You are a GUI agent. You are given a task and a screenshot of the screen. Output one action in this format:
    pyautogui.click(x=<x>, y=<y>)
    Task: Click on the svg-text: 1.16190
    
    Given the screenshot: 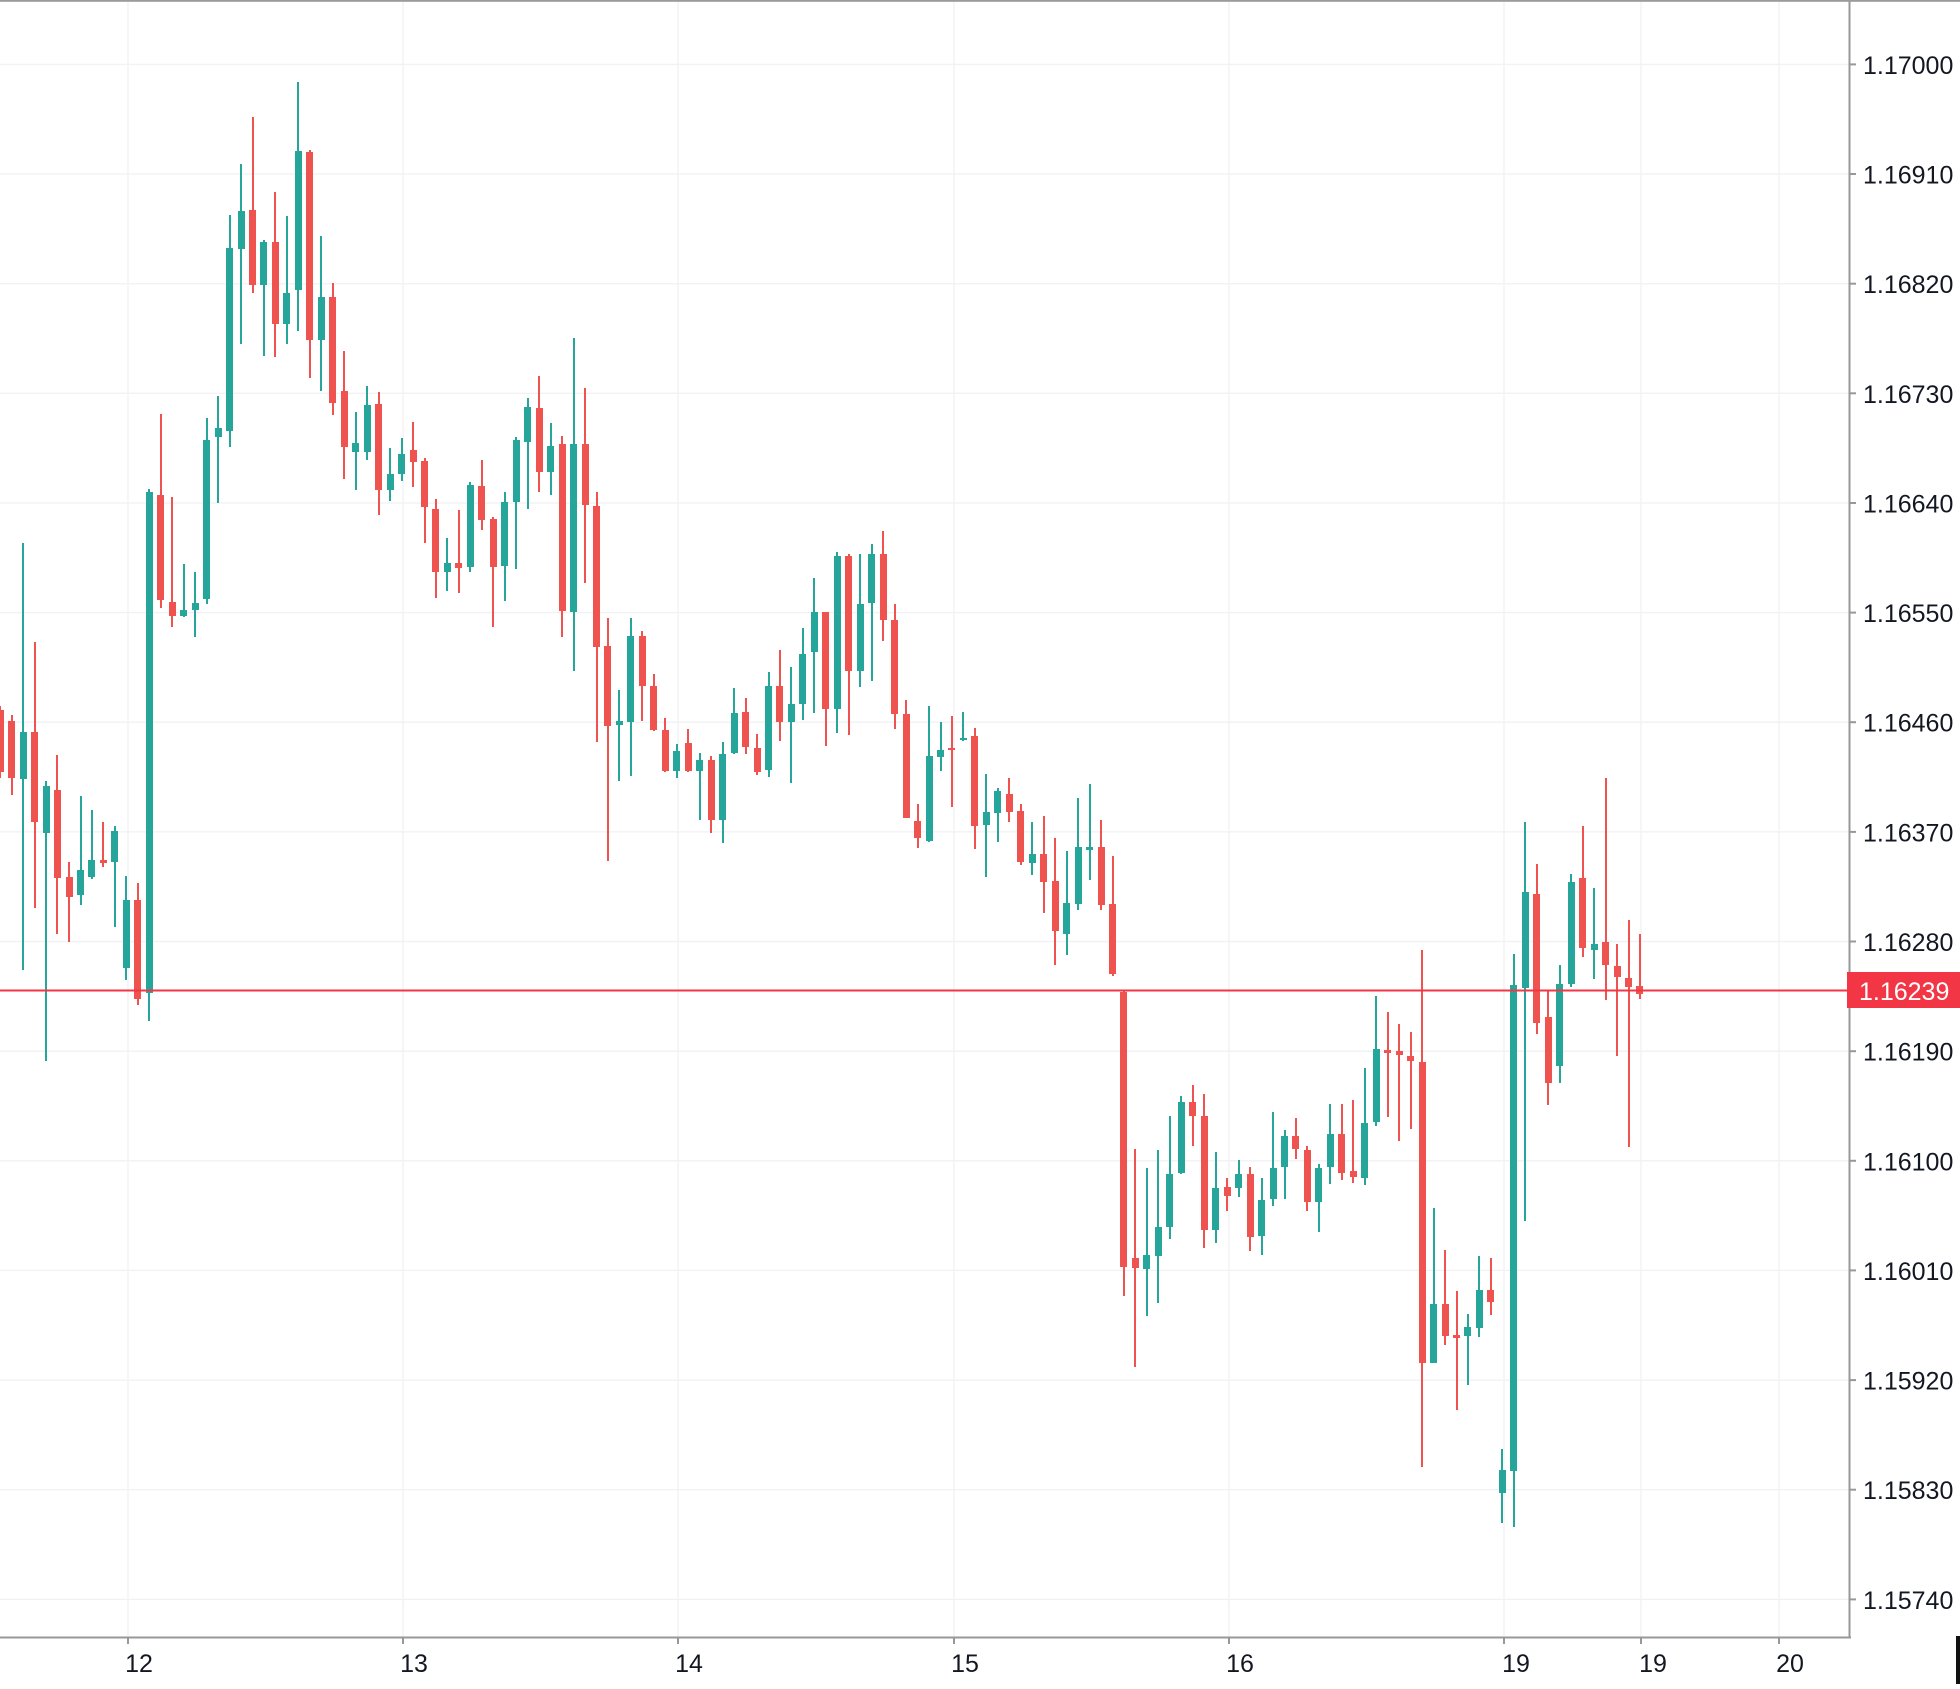 What is the action you would take?
    pyautogui.click(x=1908, y=1053)
    